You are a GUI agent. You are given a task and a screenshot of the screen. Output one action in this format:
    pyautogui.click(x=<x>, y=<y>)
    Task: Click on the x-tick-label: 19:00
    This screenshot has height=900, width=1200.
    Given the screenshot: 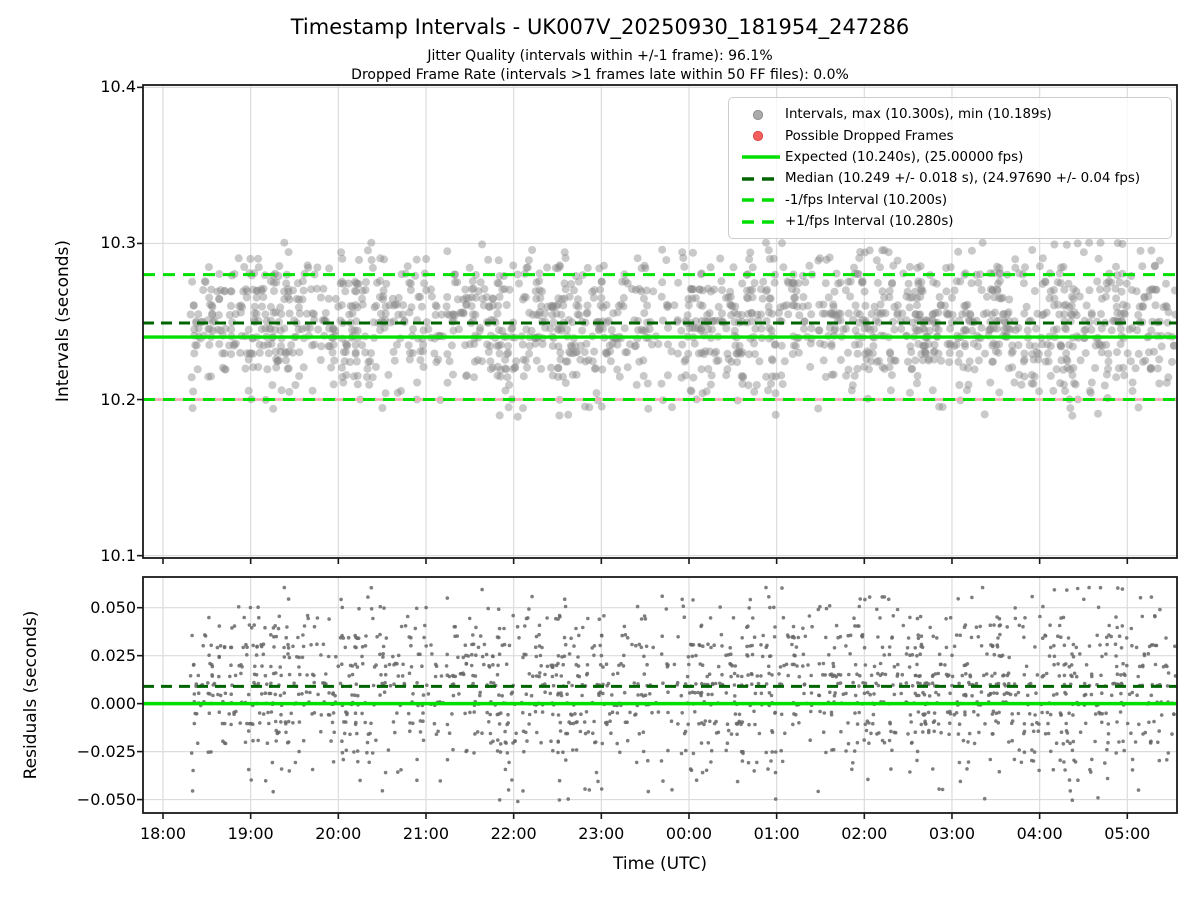 What is the action you would take?
    pyautogui.click(x=250, y=833)
    